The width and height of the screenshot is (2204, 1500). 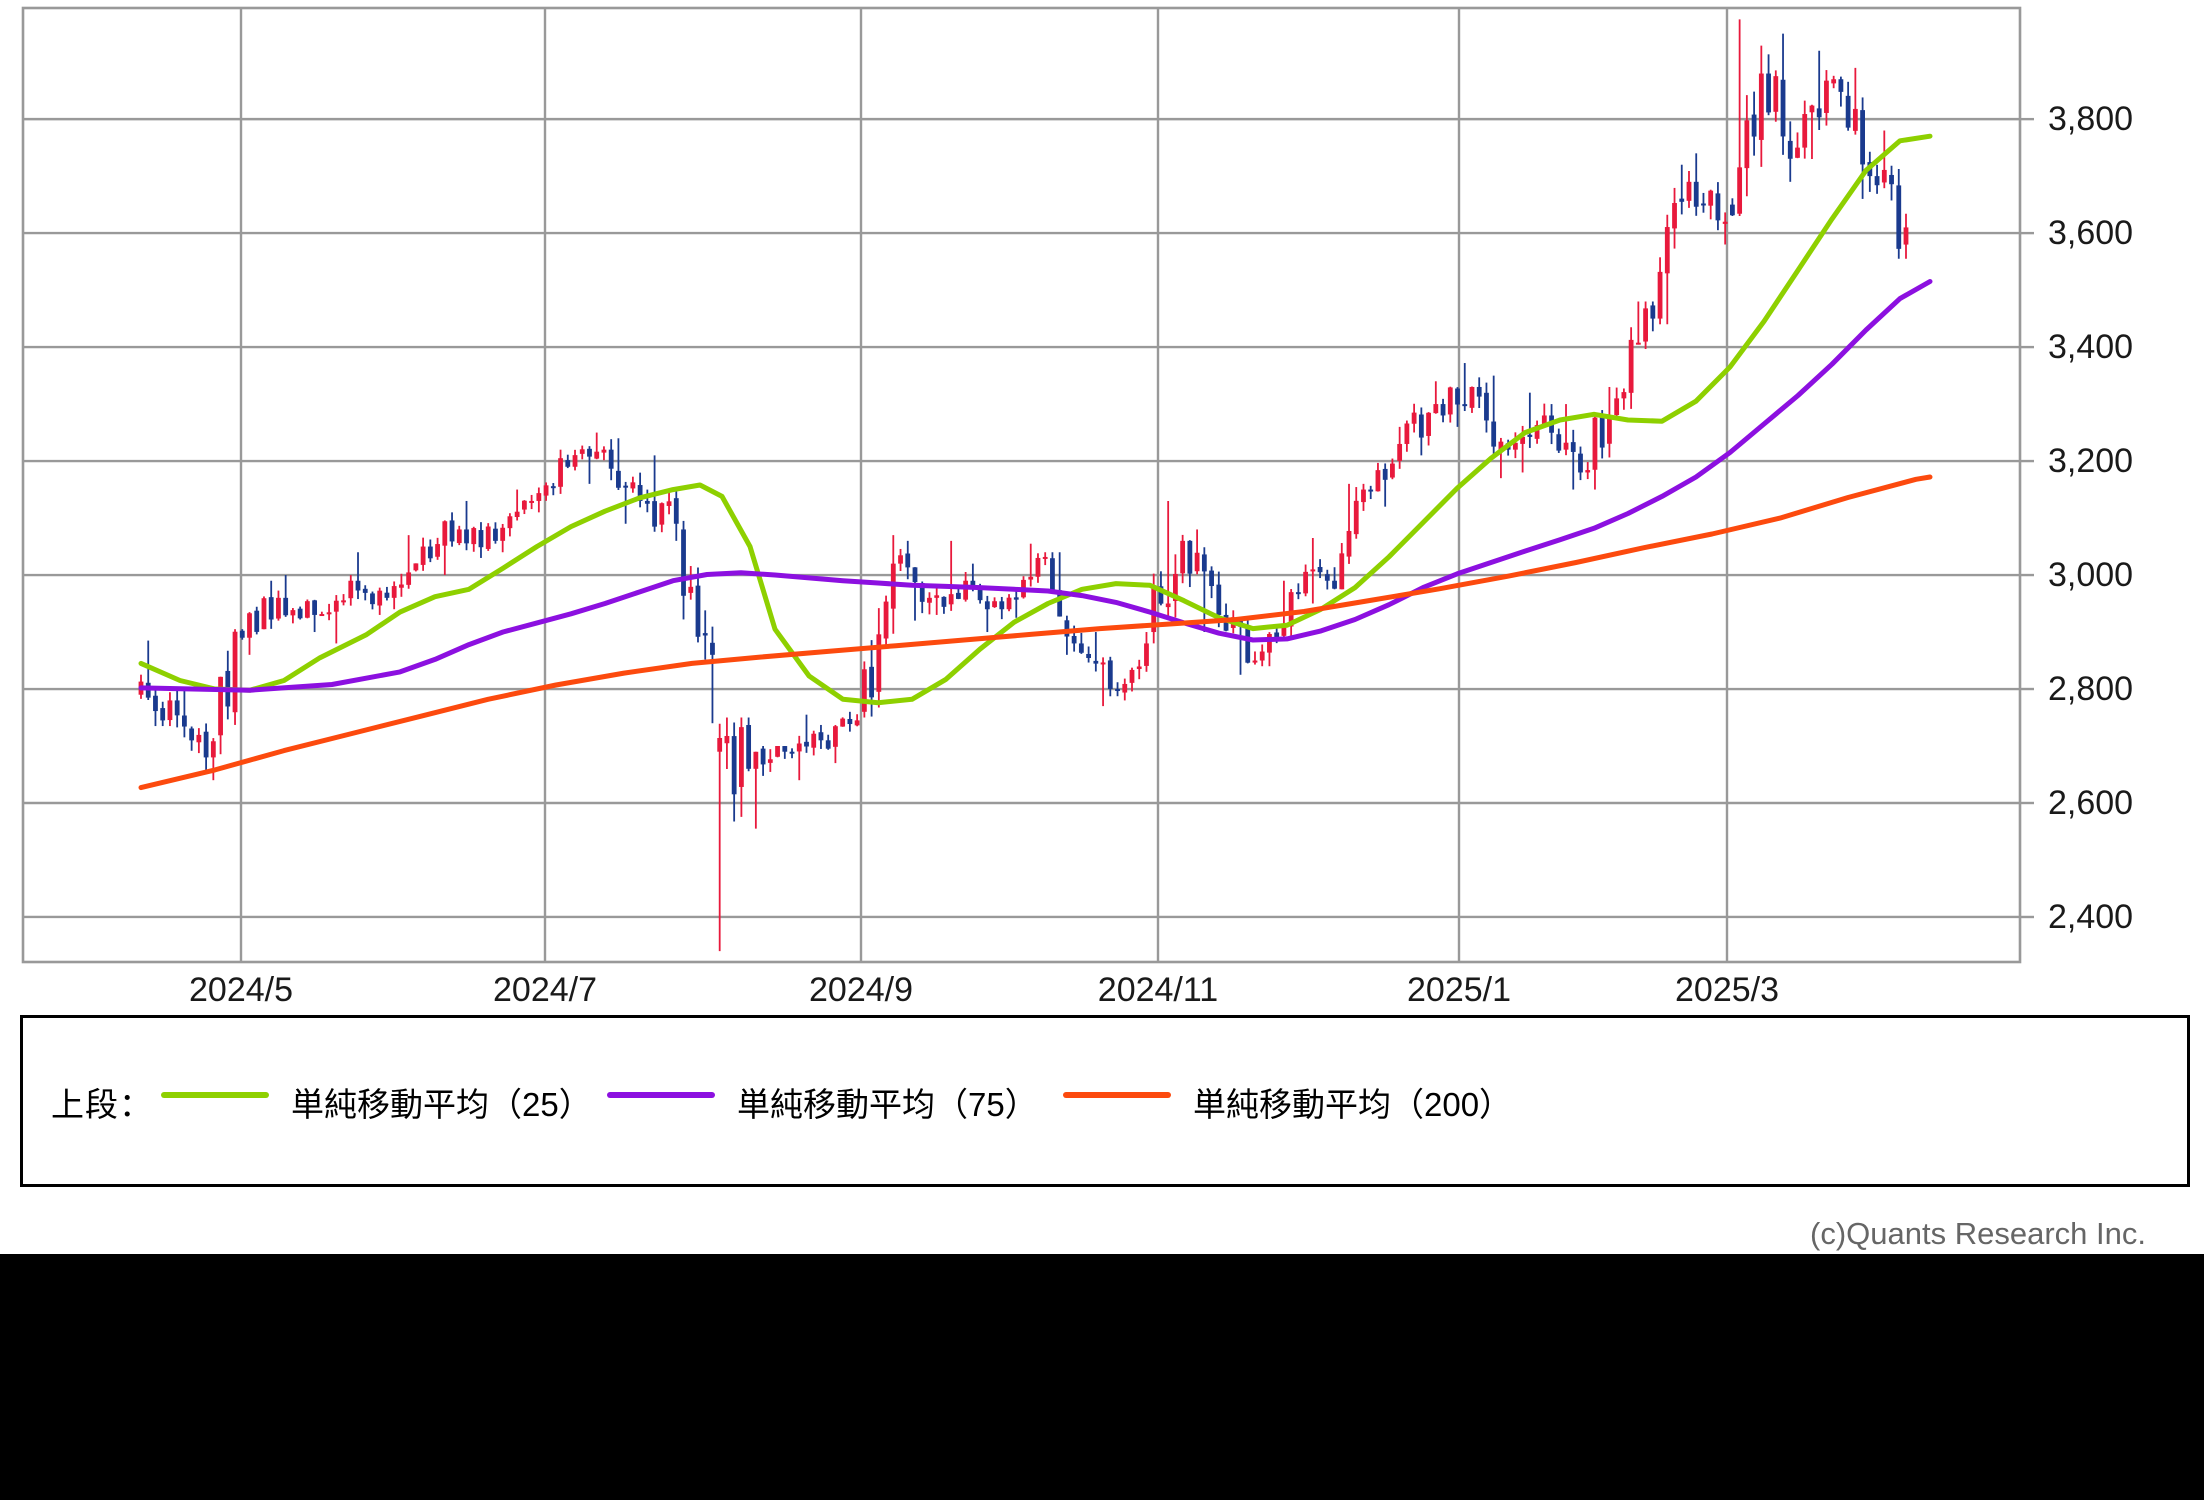 I want to click on legend-prefix-label: 上段：, so click(x=102, y=1104).